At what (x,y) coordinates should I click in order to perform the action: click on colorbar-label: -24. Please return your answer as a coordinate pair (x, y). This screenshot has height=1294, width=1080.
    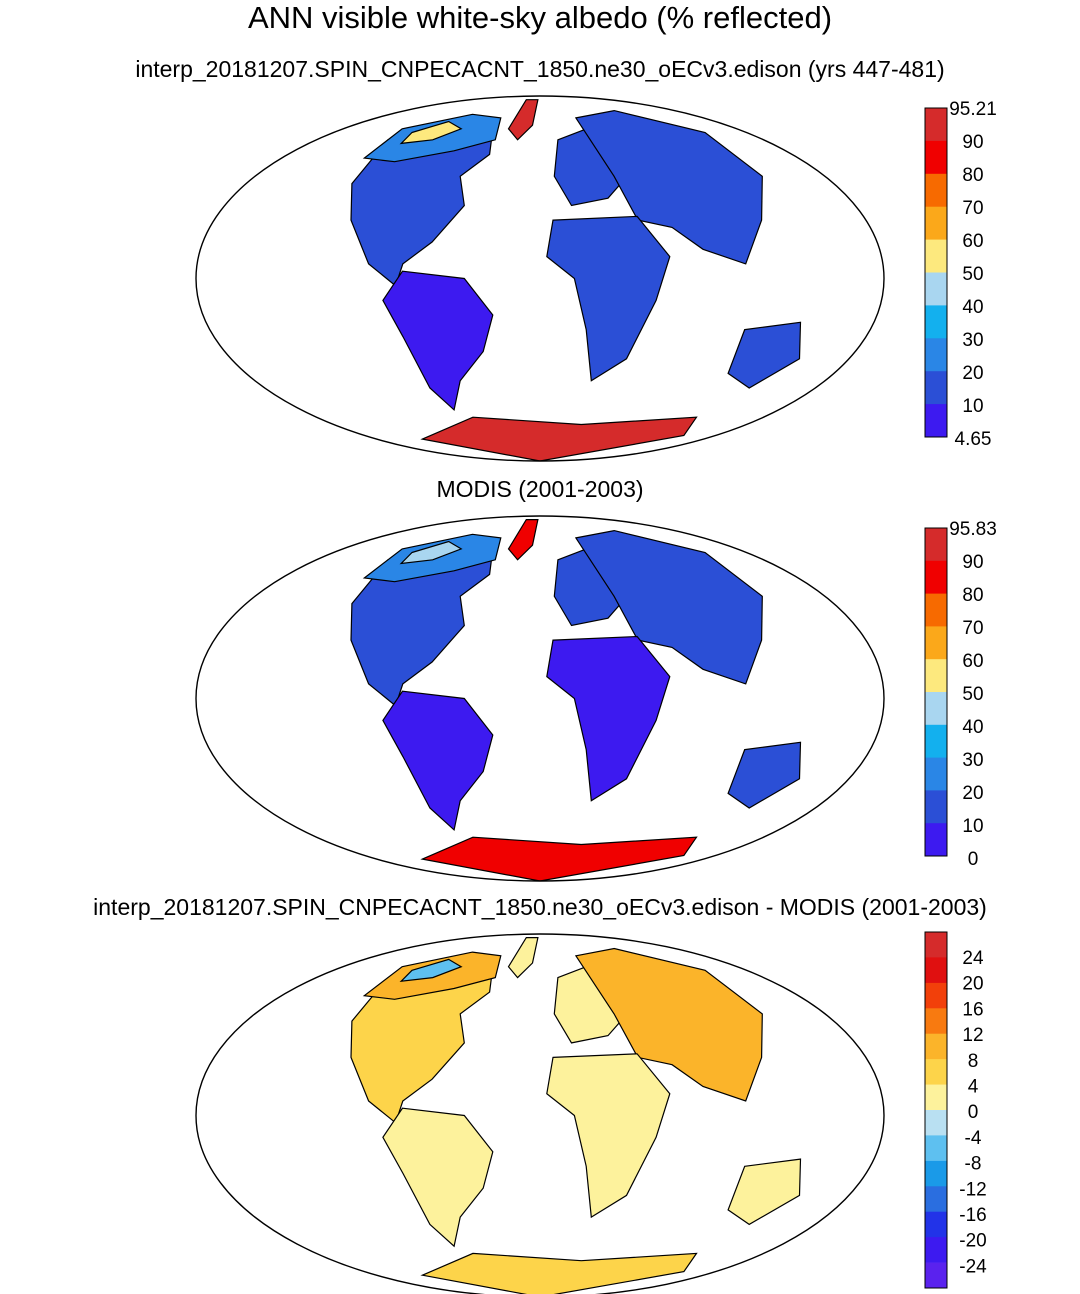
    Looking at the image, I should click on (973, 1266).